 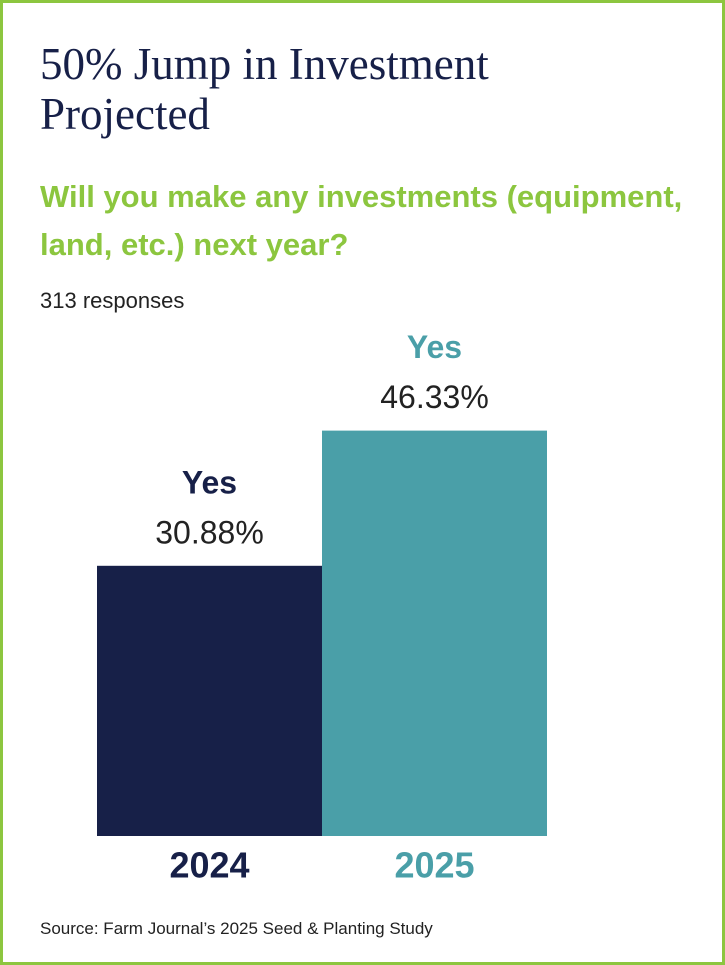 What do you see at coordinates (209, 865) in the screenshot?
I see `x-tick-label: 2024` at bounding box center [209, 865].